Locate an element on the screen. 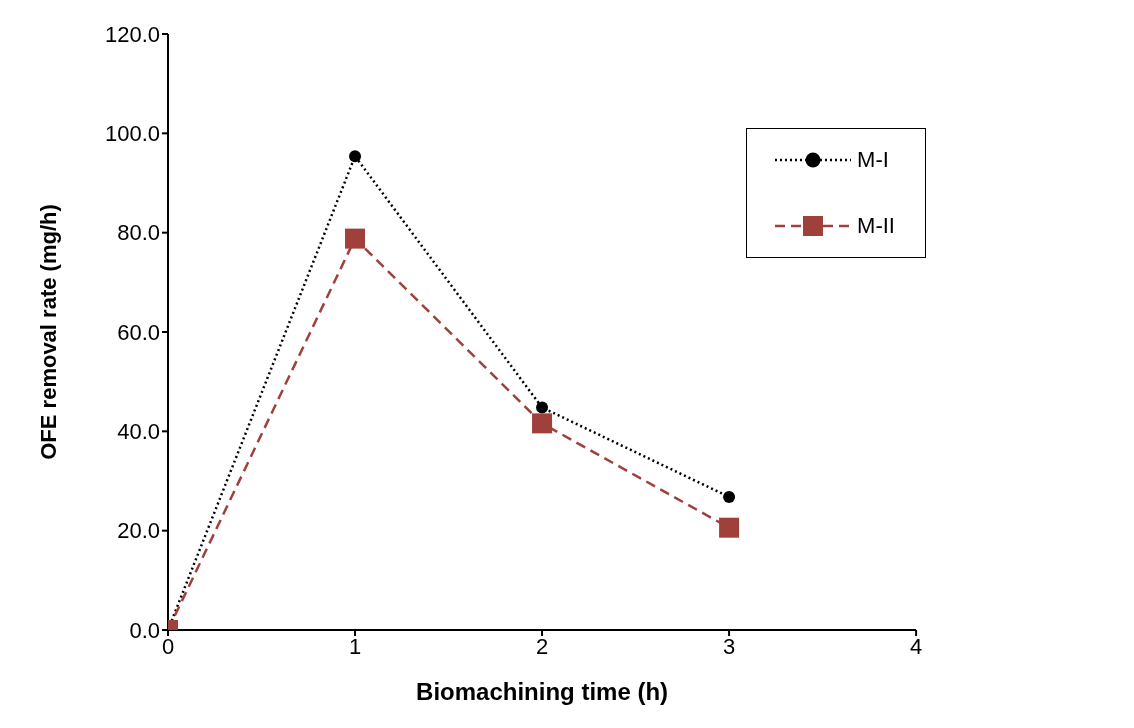  y-tick-label: 0.0 is located at coordinates (144, 630).